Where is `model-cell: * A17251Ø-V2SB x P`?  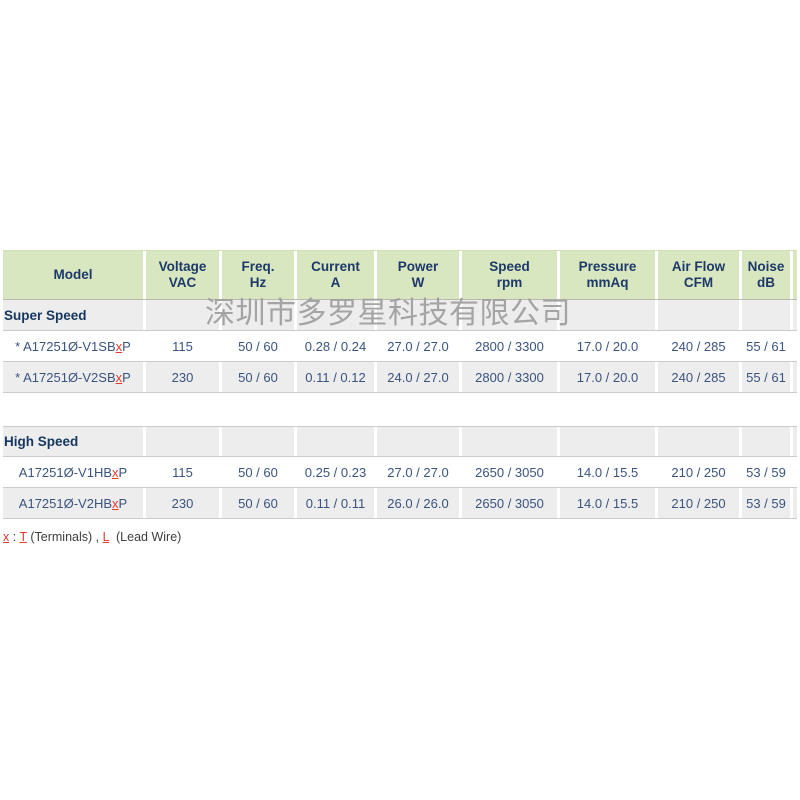
model-cell: * A17251Ø-V2SB x P is located at coordinates (74, 377).